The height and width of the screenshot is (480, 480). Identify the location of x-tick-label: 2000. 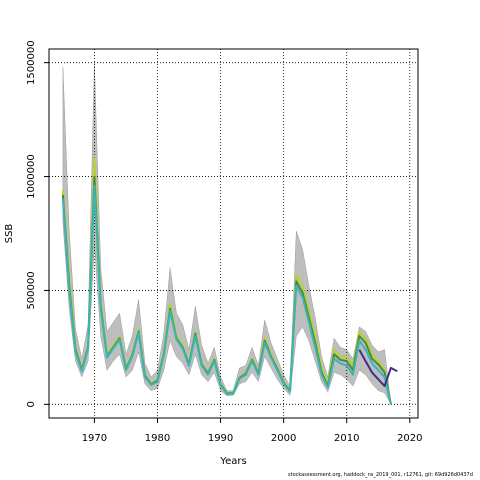
(283, 438).